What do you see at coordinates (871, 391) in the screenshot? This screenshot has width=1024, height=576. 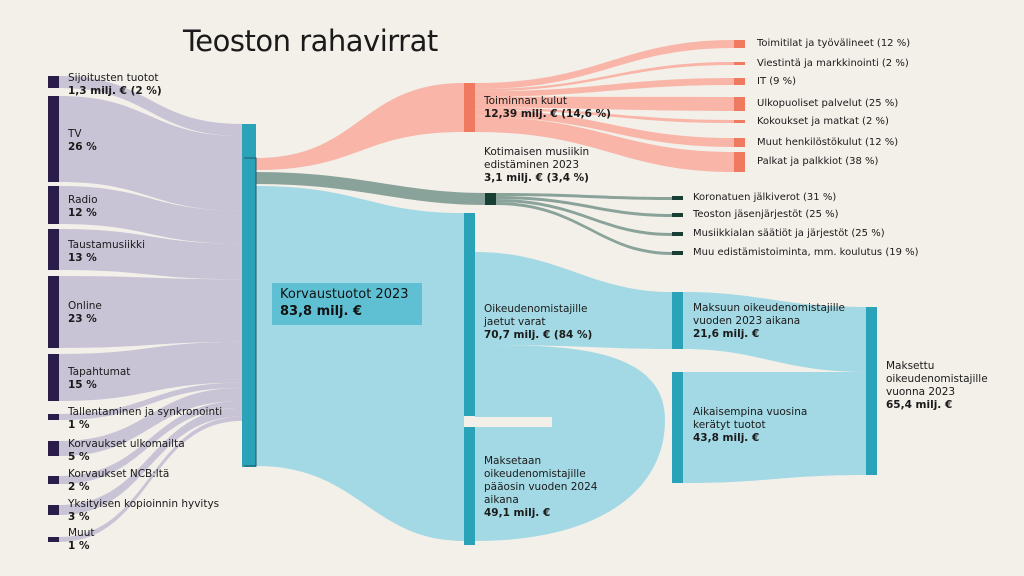 I see `node-paidtotal` at bounding box center [871, 391].